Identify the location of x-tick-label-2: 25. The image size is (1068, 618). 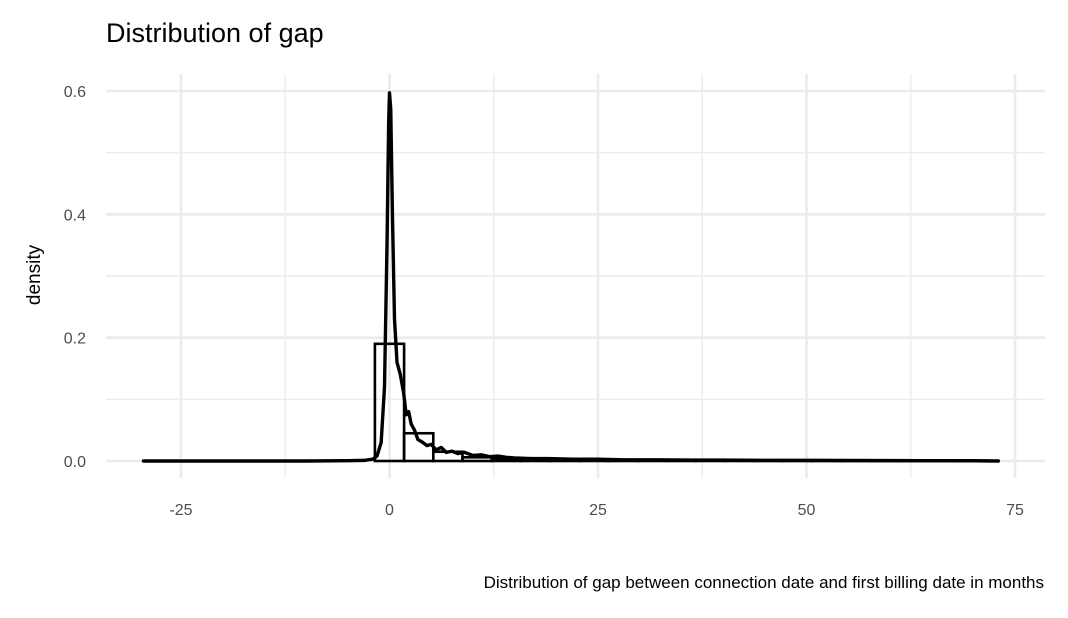
(598, 510).